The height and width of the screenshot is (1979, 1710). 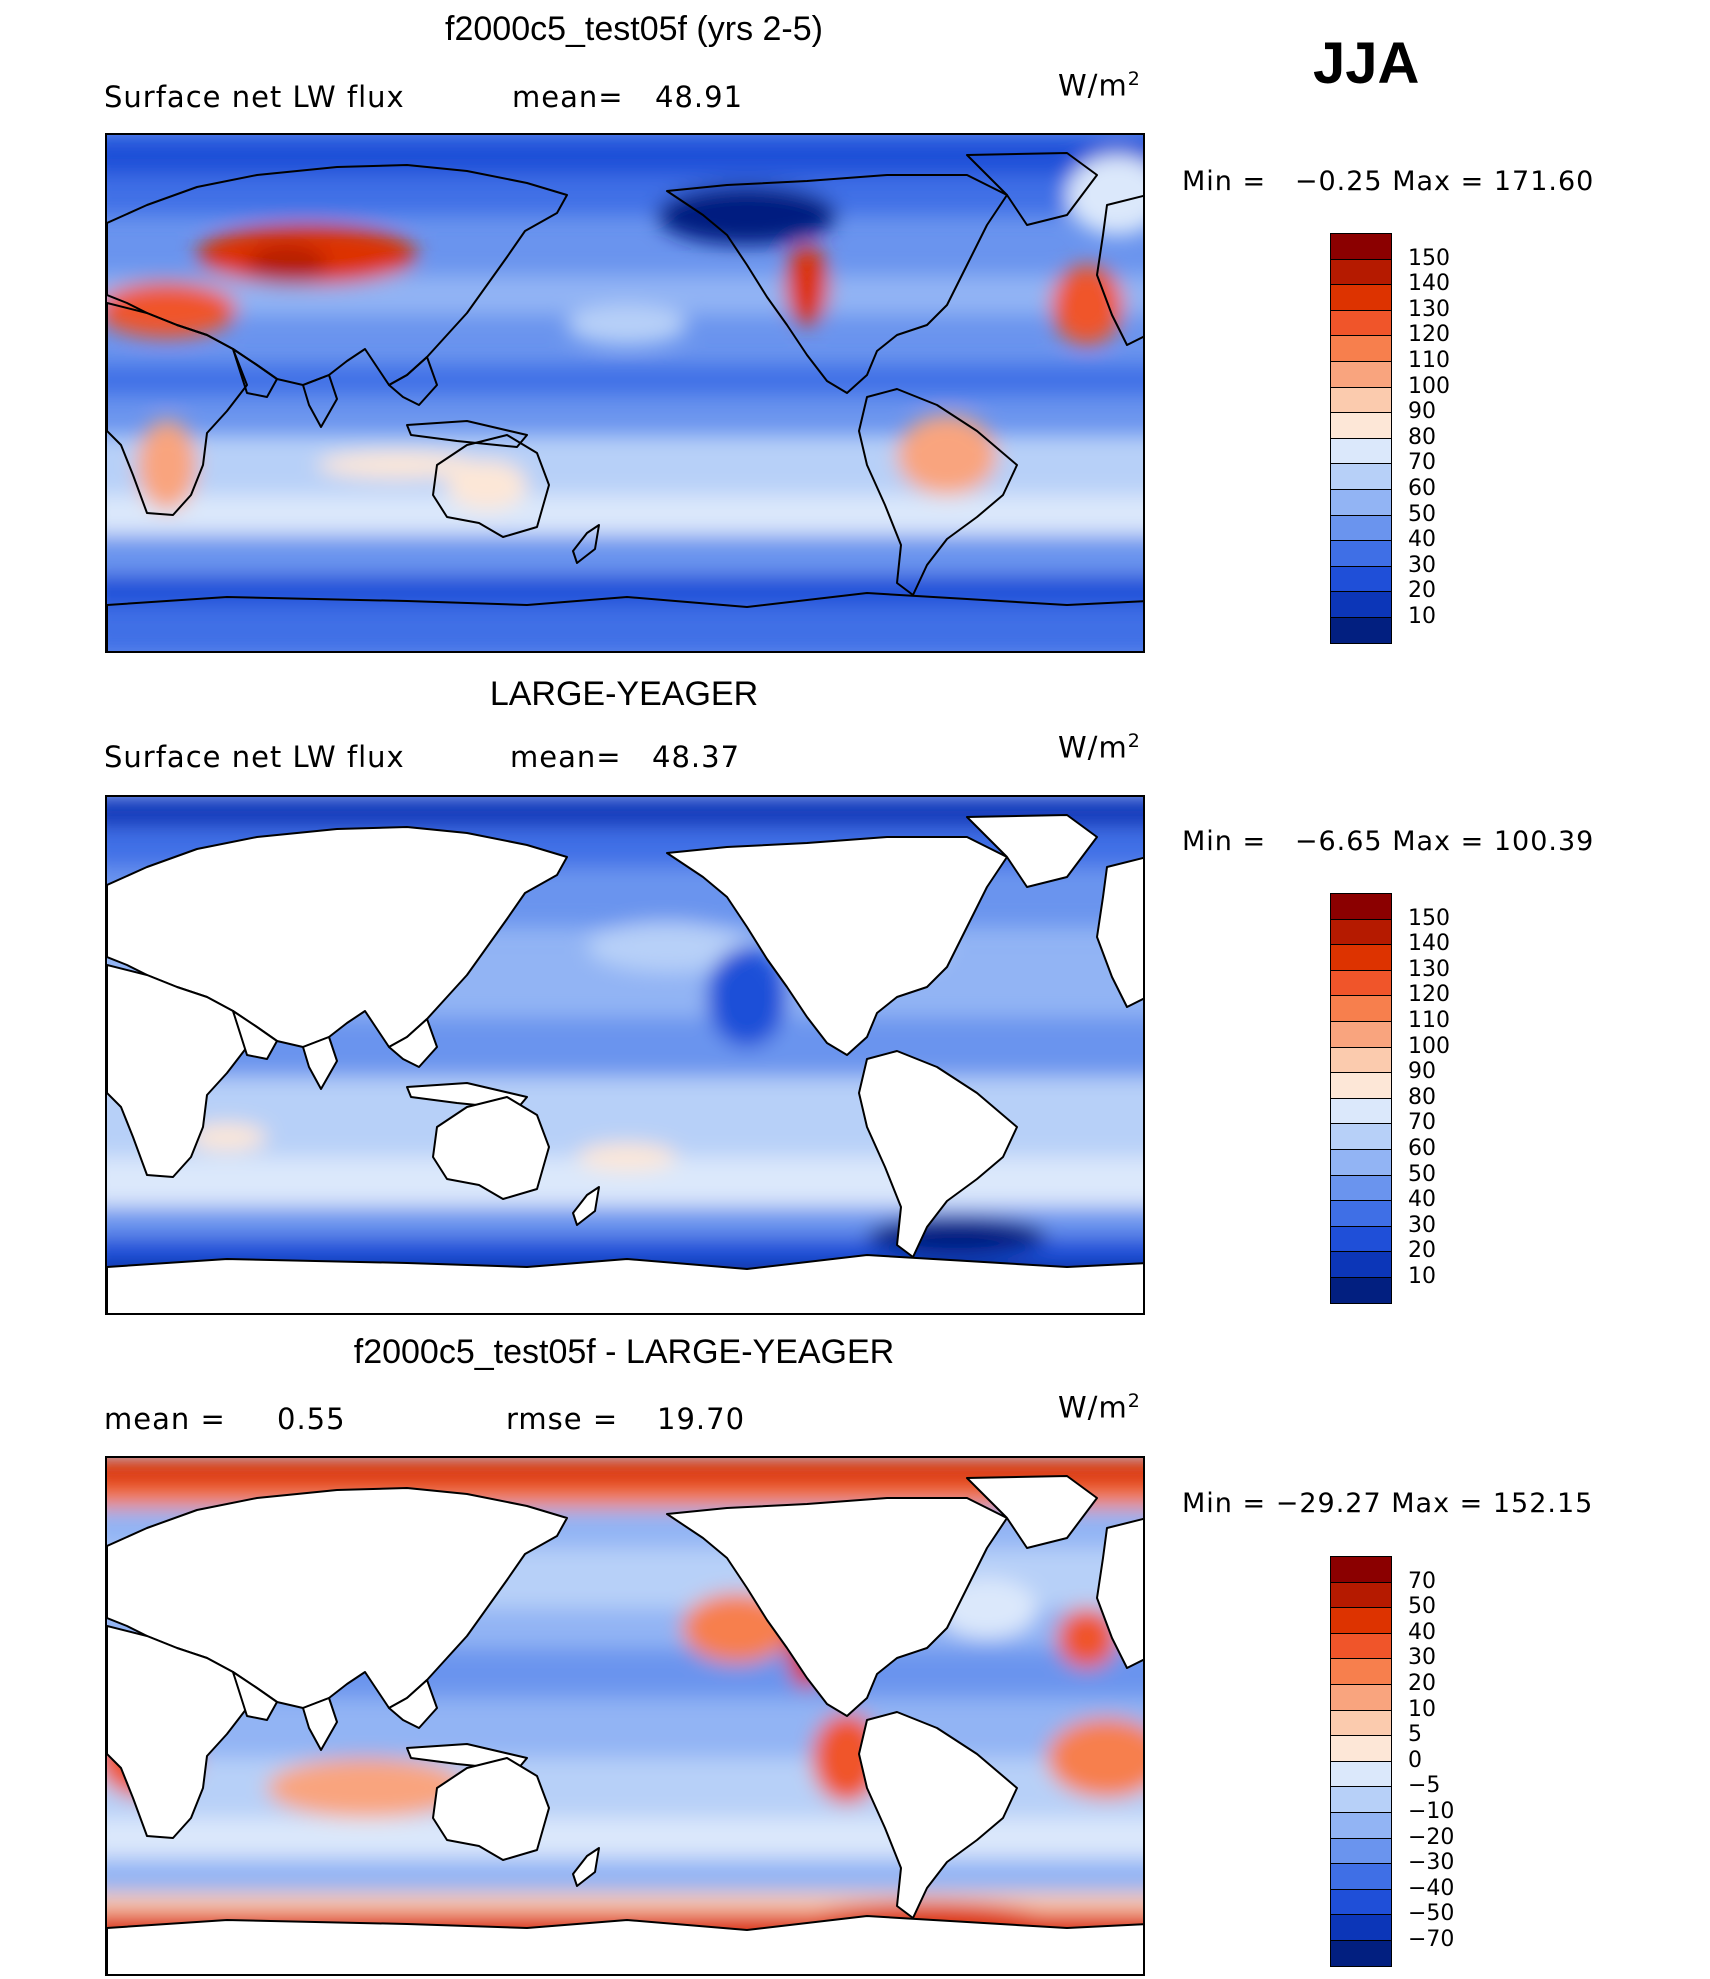 I want to click on panel-1-units: W/m2, so click(x=1099, y=85).